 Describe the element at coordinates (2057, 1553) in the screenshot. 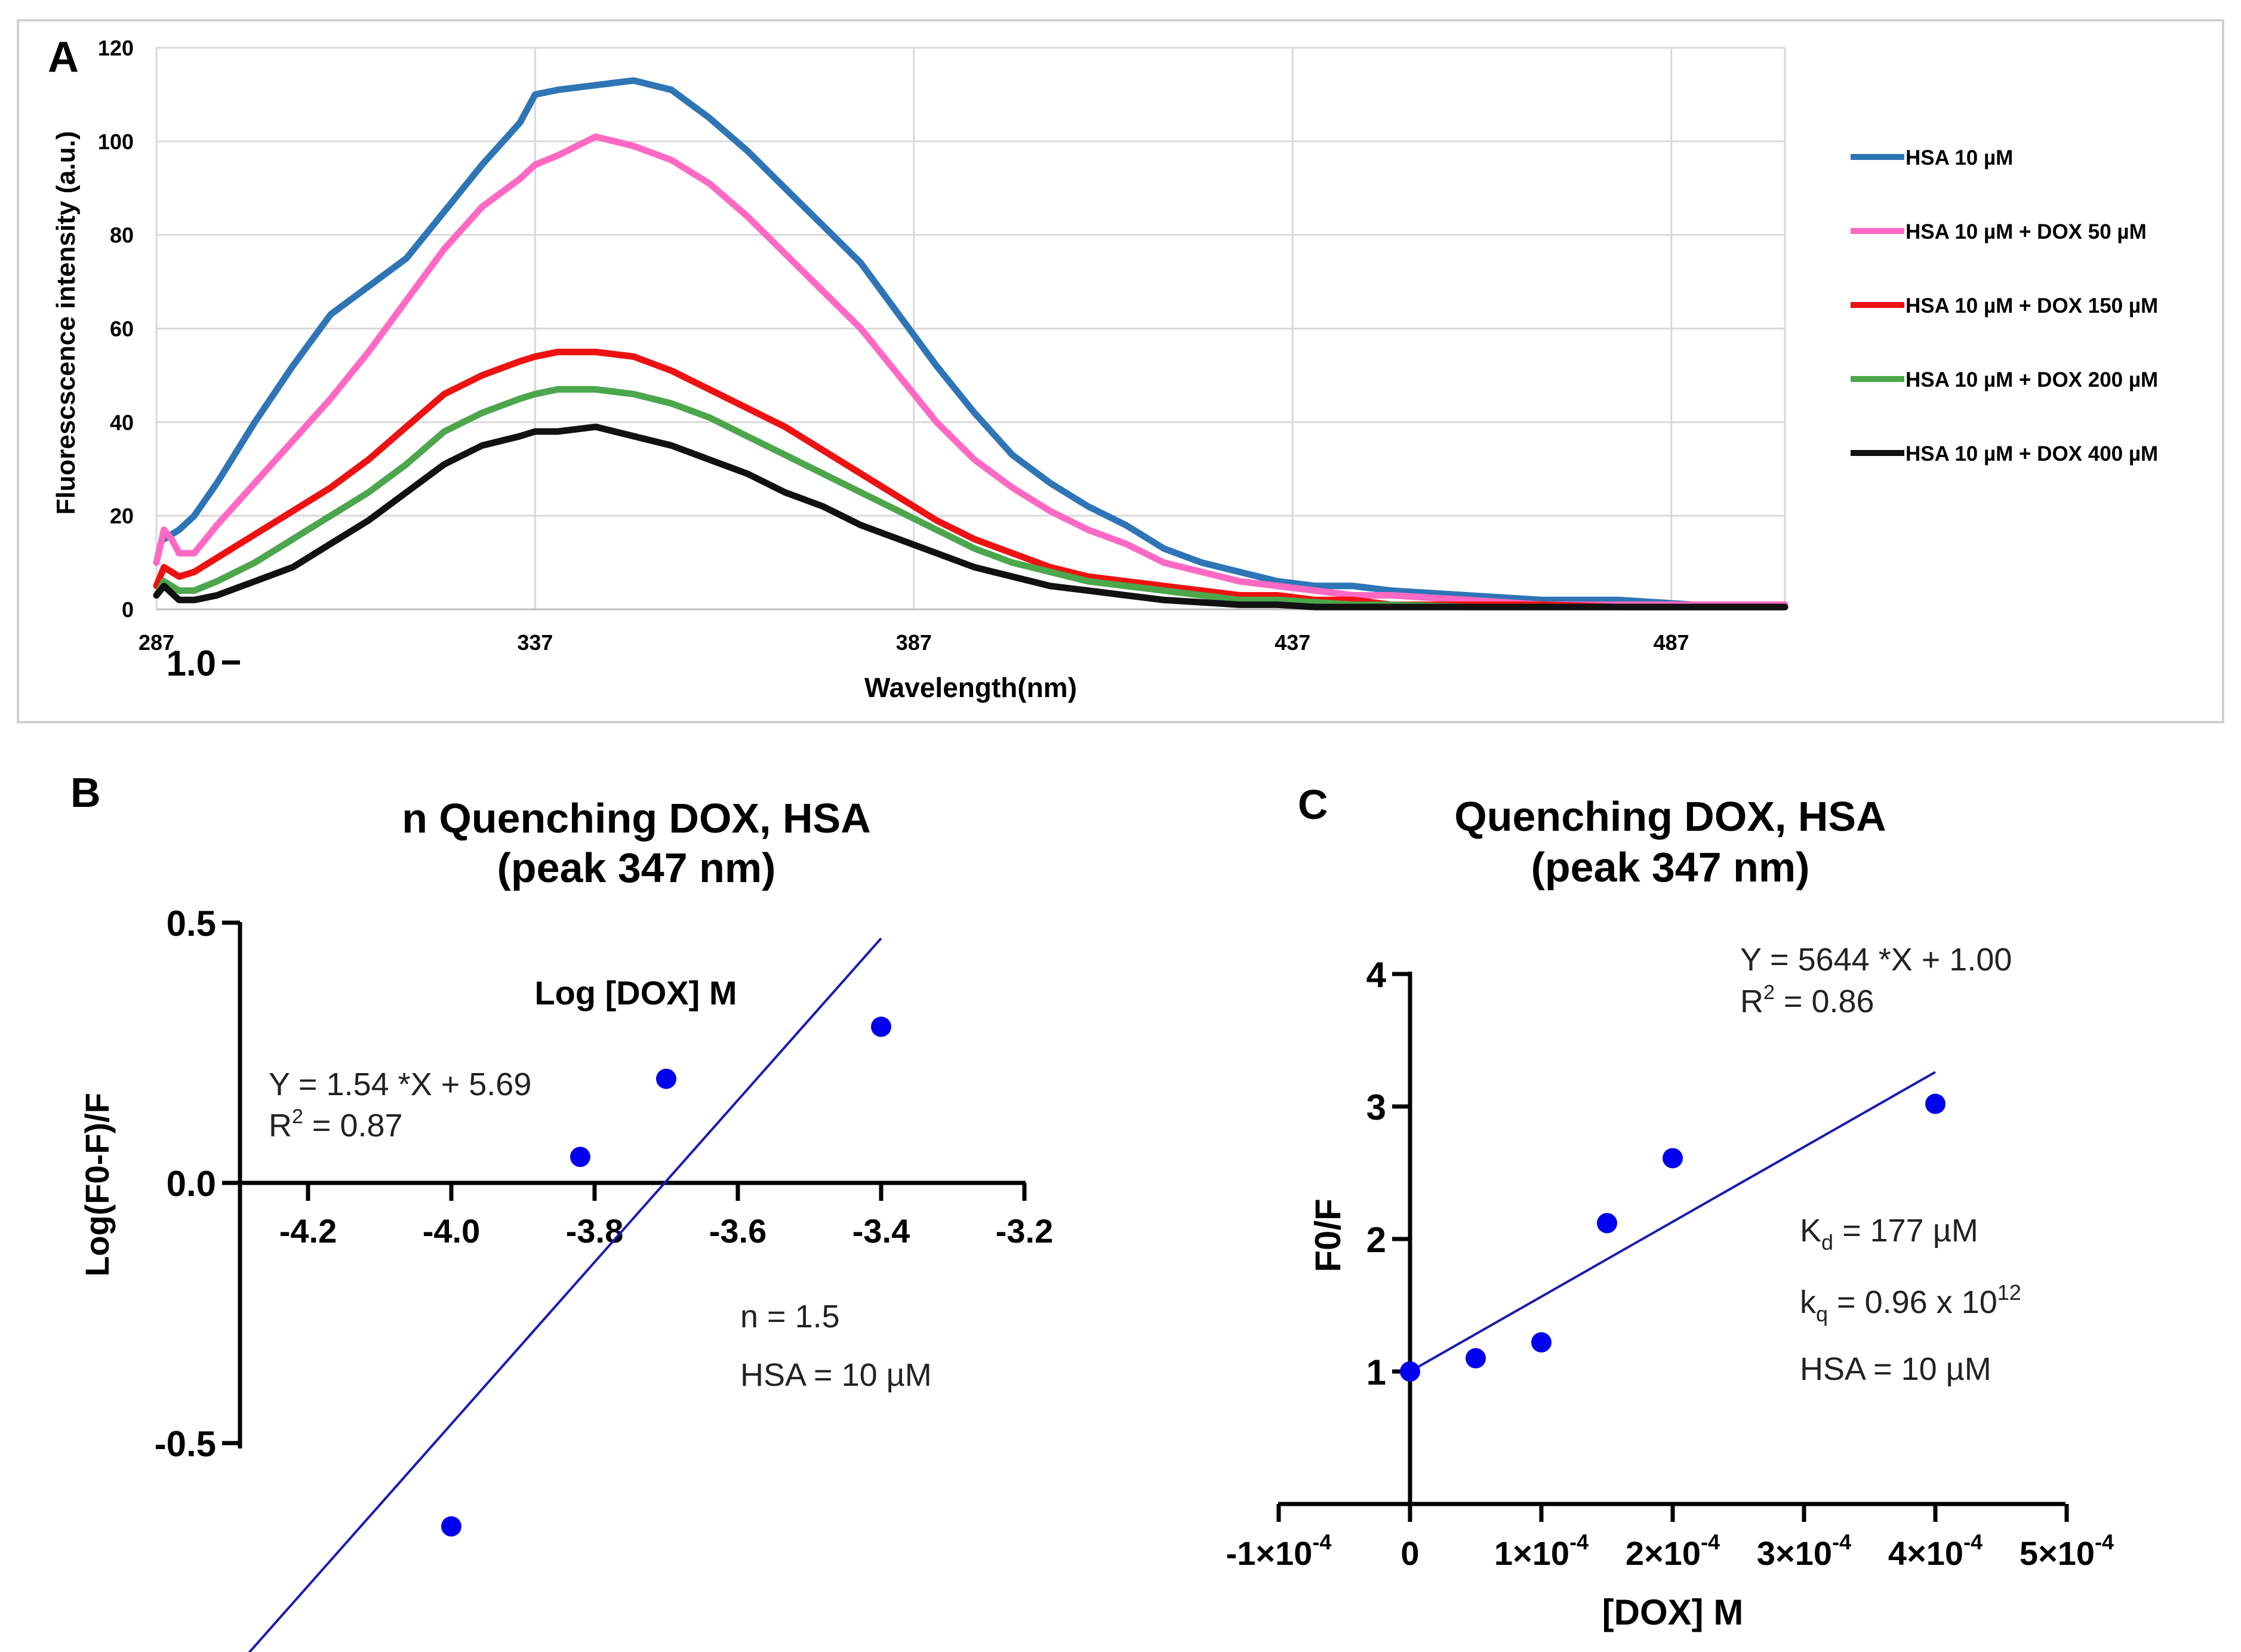

I see `c-x-tick-base: 5×10` at that location.